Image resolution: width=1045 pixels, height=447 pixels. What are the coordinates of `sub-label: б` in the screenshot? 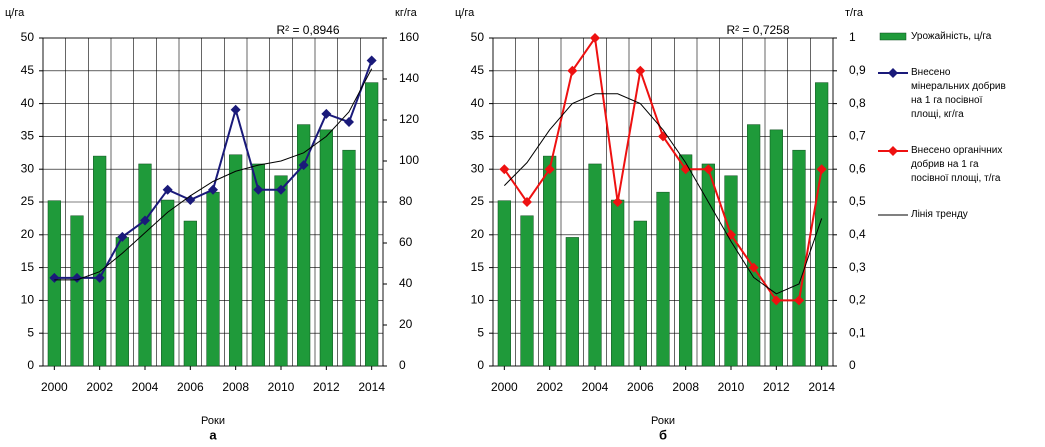 It's located at (663, 434).